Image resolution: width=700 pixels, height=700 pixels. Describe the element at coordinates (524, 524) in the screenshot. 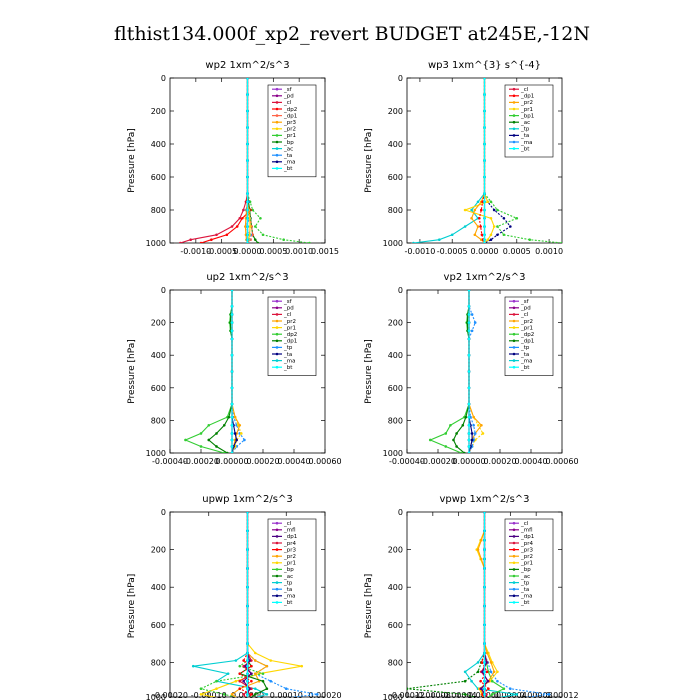

I see `legend-entry: _cl` at that location.